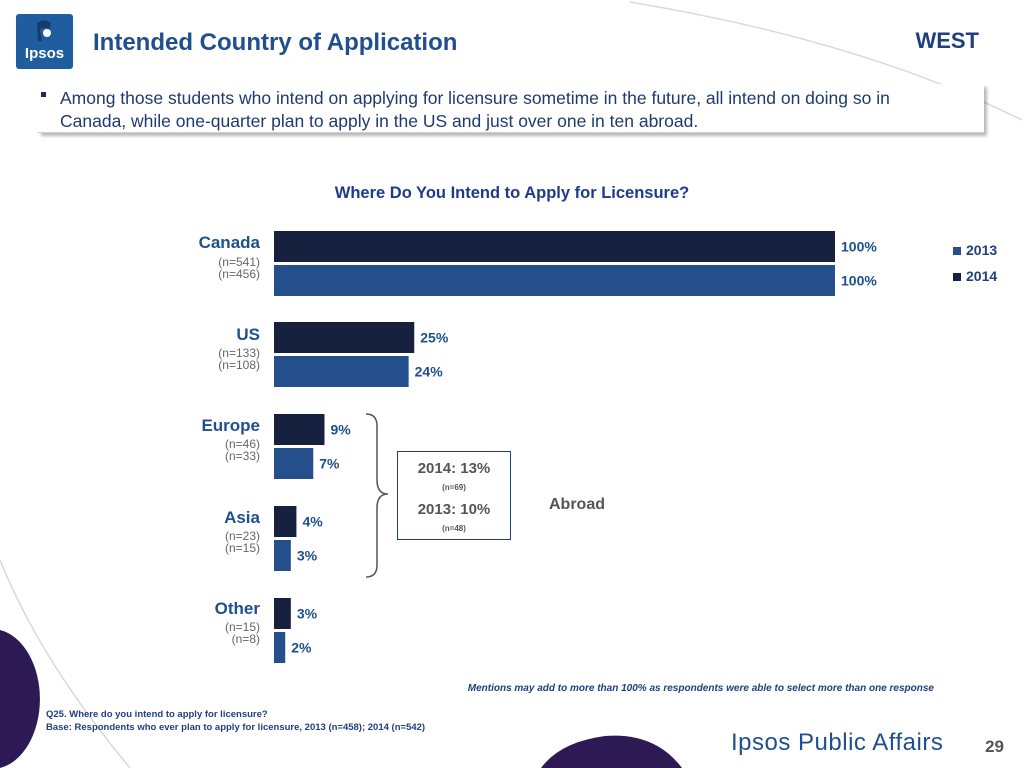 This screenshot has width=1024, height=768. What do you see at coordinates (239, 353) in the screenshot?
I see `sample-size-us-2014: (n=133)` at bounding box center [239, 353].